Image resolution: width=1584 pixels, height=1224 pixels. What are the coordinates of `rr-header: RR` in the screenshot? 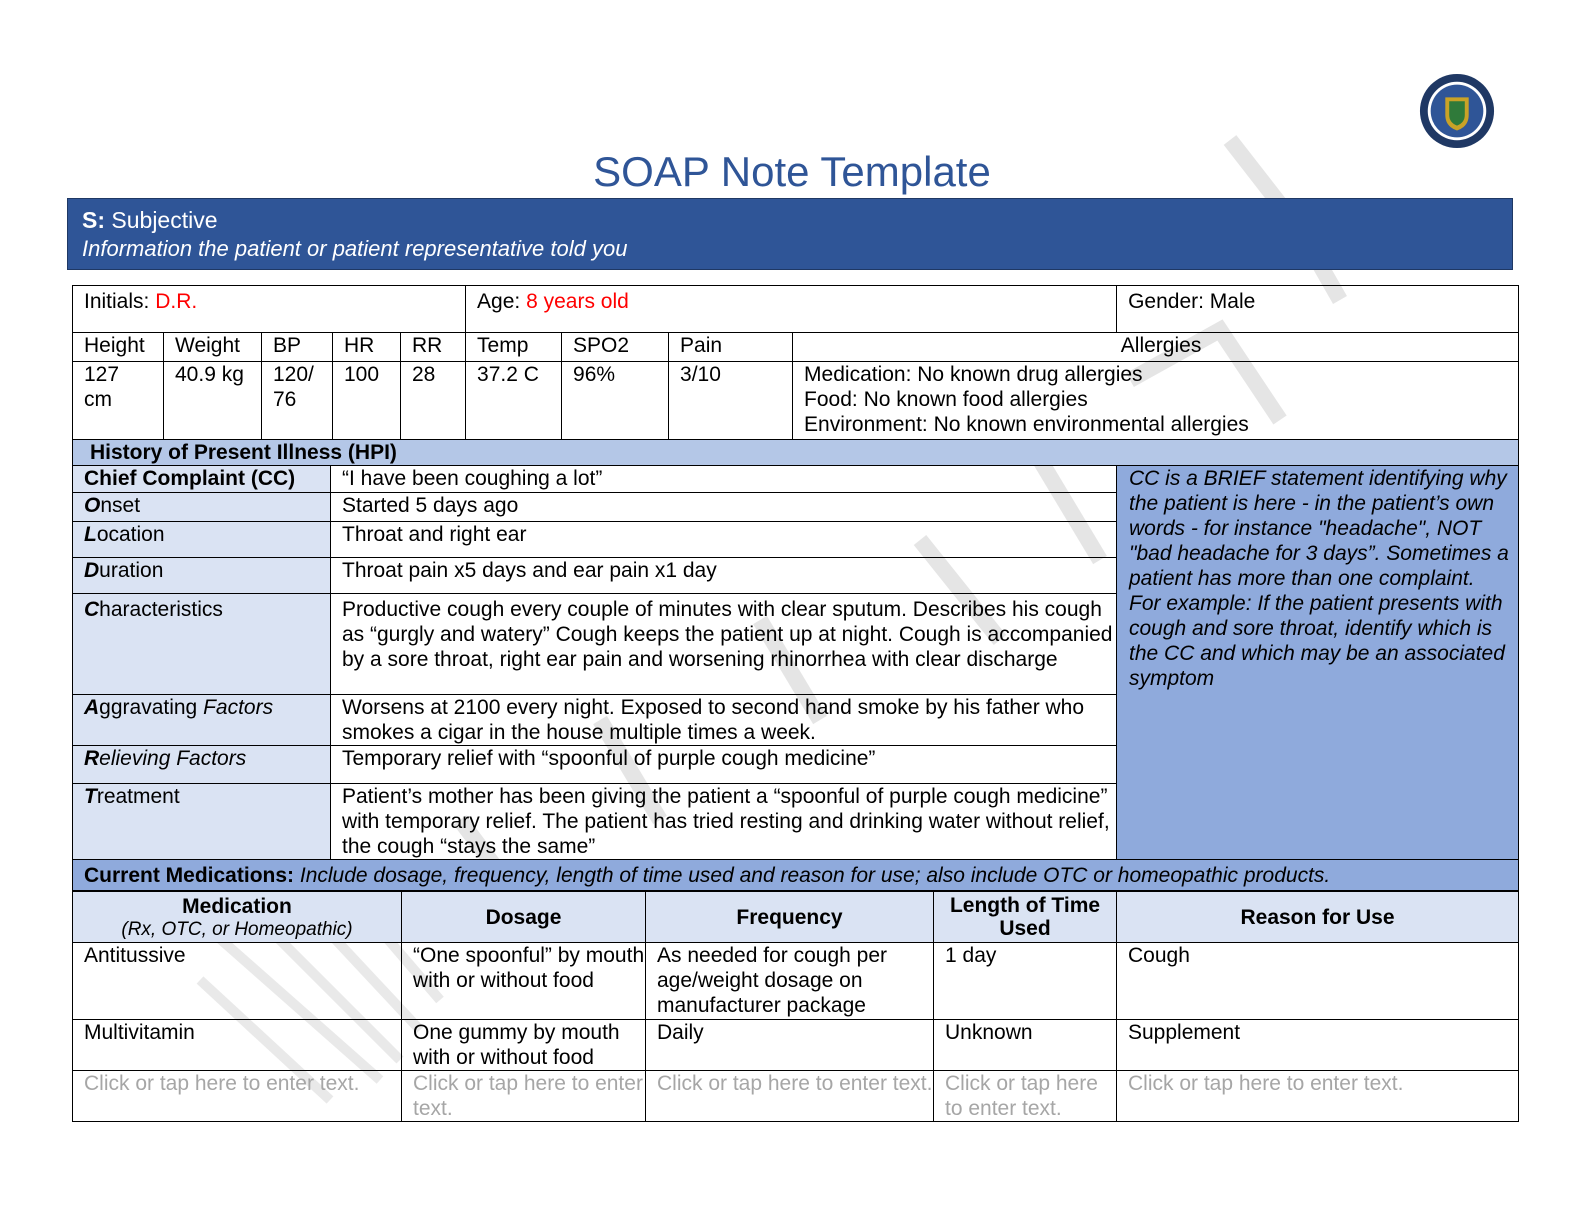 It's located at (433, 347).